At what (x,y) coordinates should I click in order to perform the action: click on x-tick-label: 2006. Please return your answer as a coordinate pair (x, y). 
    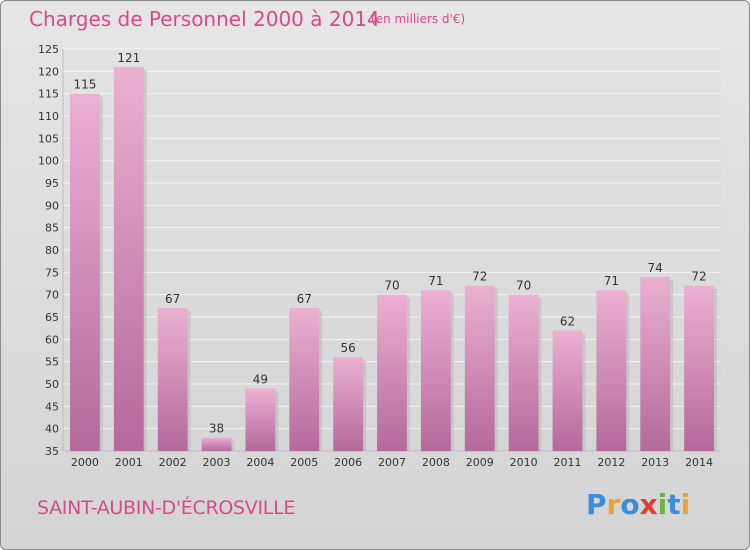
    Looking at the image, I should click on (348, 462).